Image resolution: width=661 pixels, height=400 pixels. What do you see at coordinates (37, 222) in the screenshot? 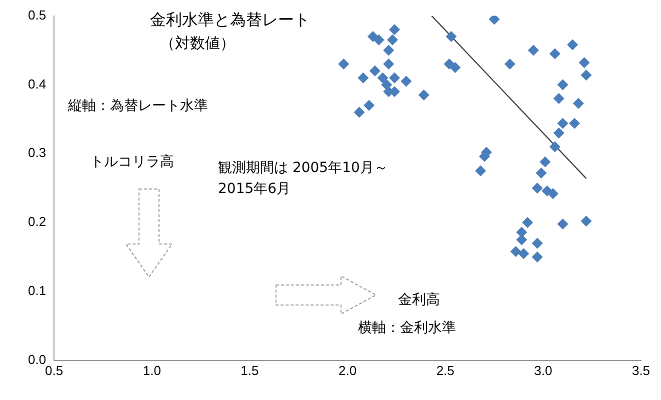
I see `y-tick-label: 0.2` at bounding box center [37, 222].